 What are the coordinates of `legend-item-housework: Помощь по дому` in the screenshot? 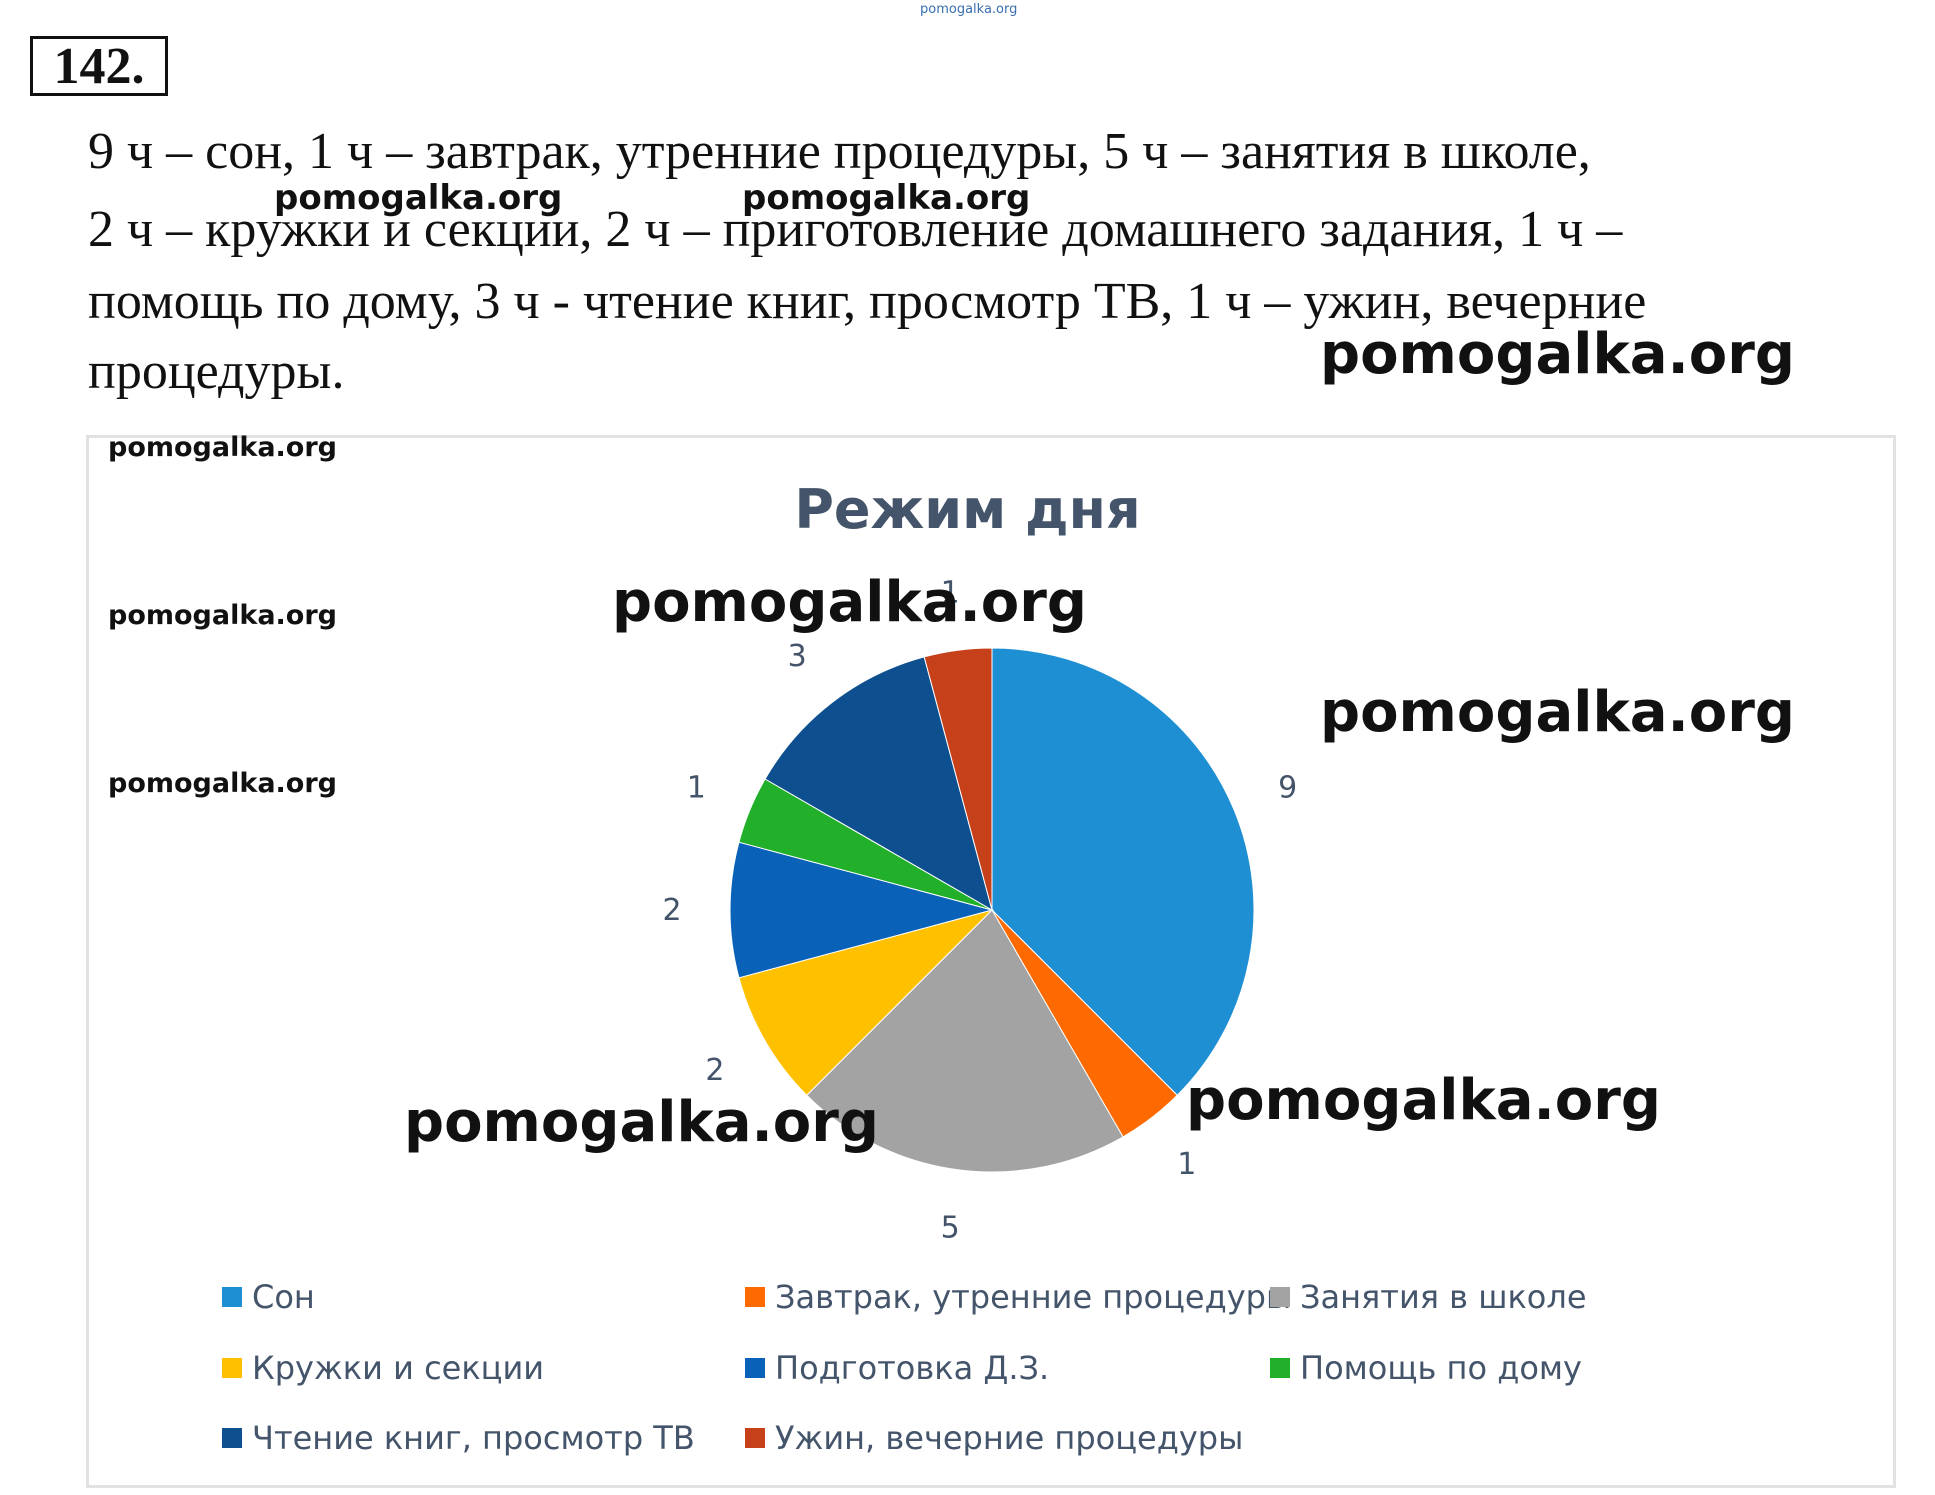 It's located at (1426, 1368).